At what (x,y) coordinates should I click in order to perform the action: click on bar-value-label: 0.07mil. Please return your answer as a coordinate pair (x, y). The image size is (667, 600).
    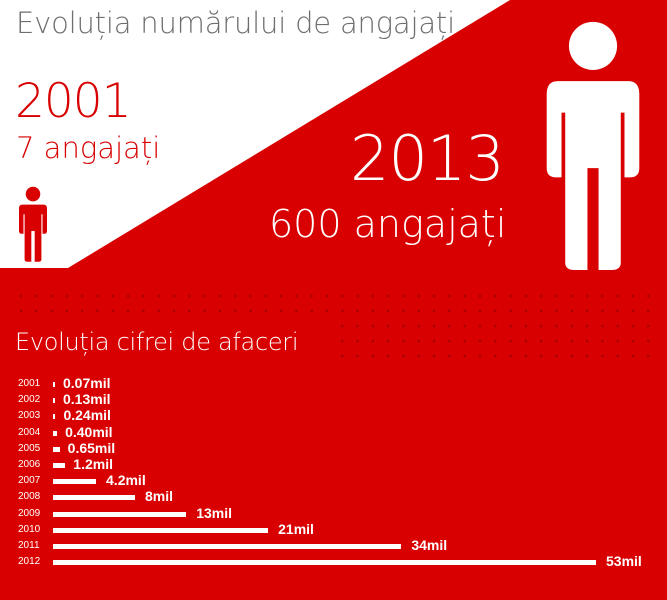
    Looking at the image, I should click on (87, 383).